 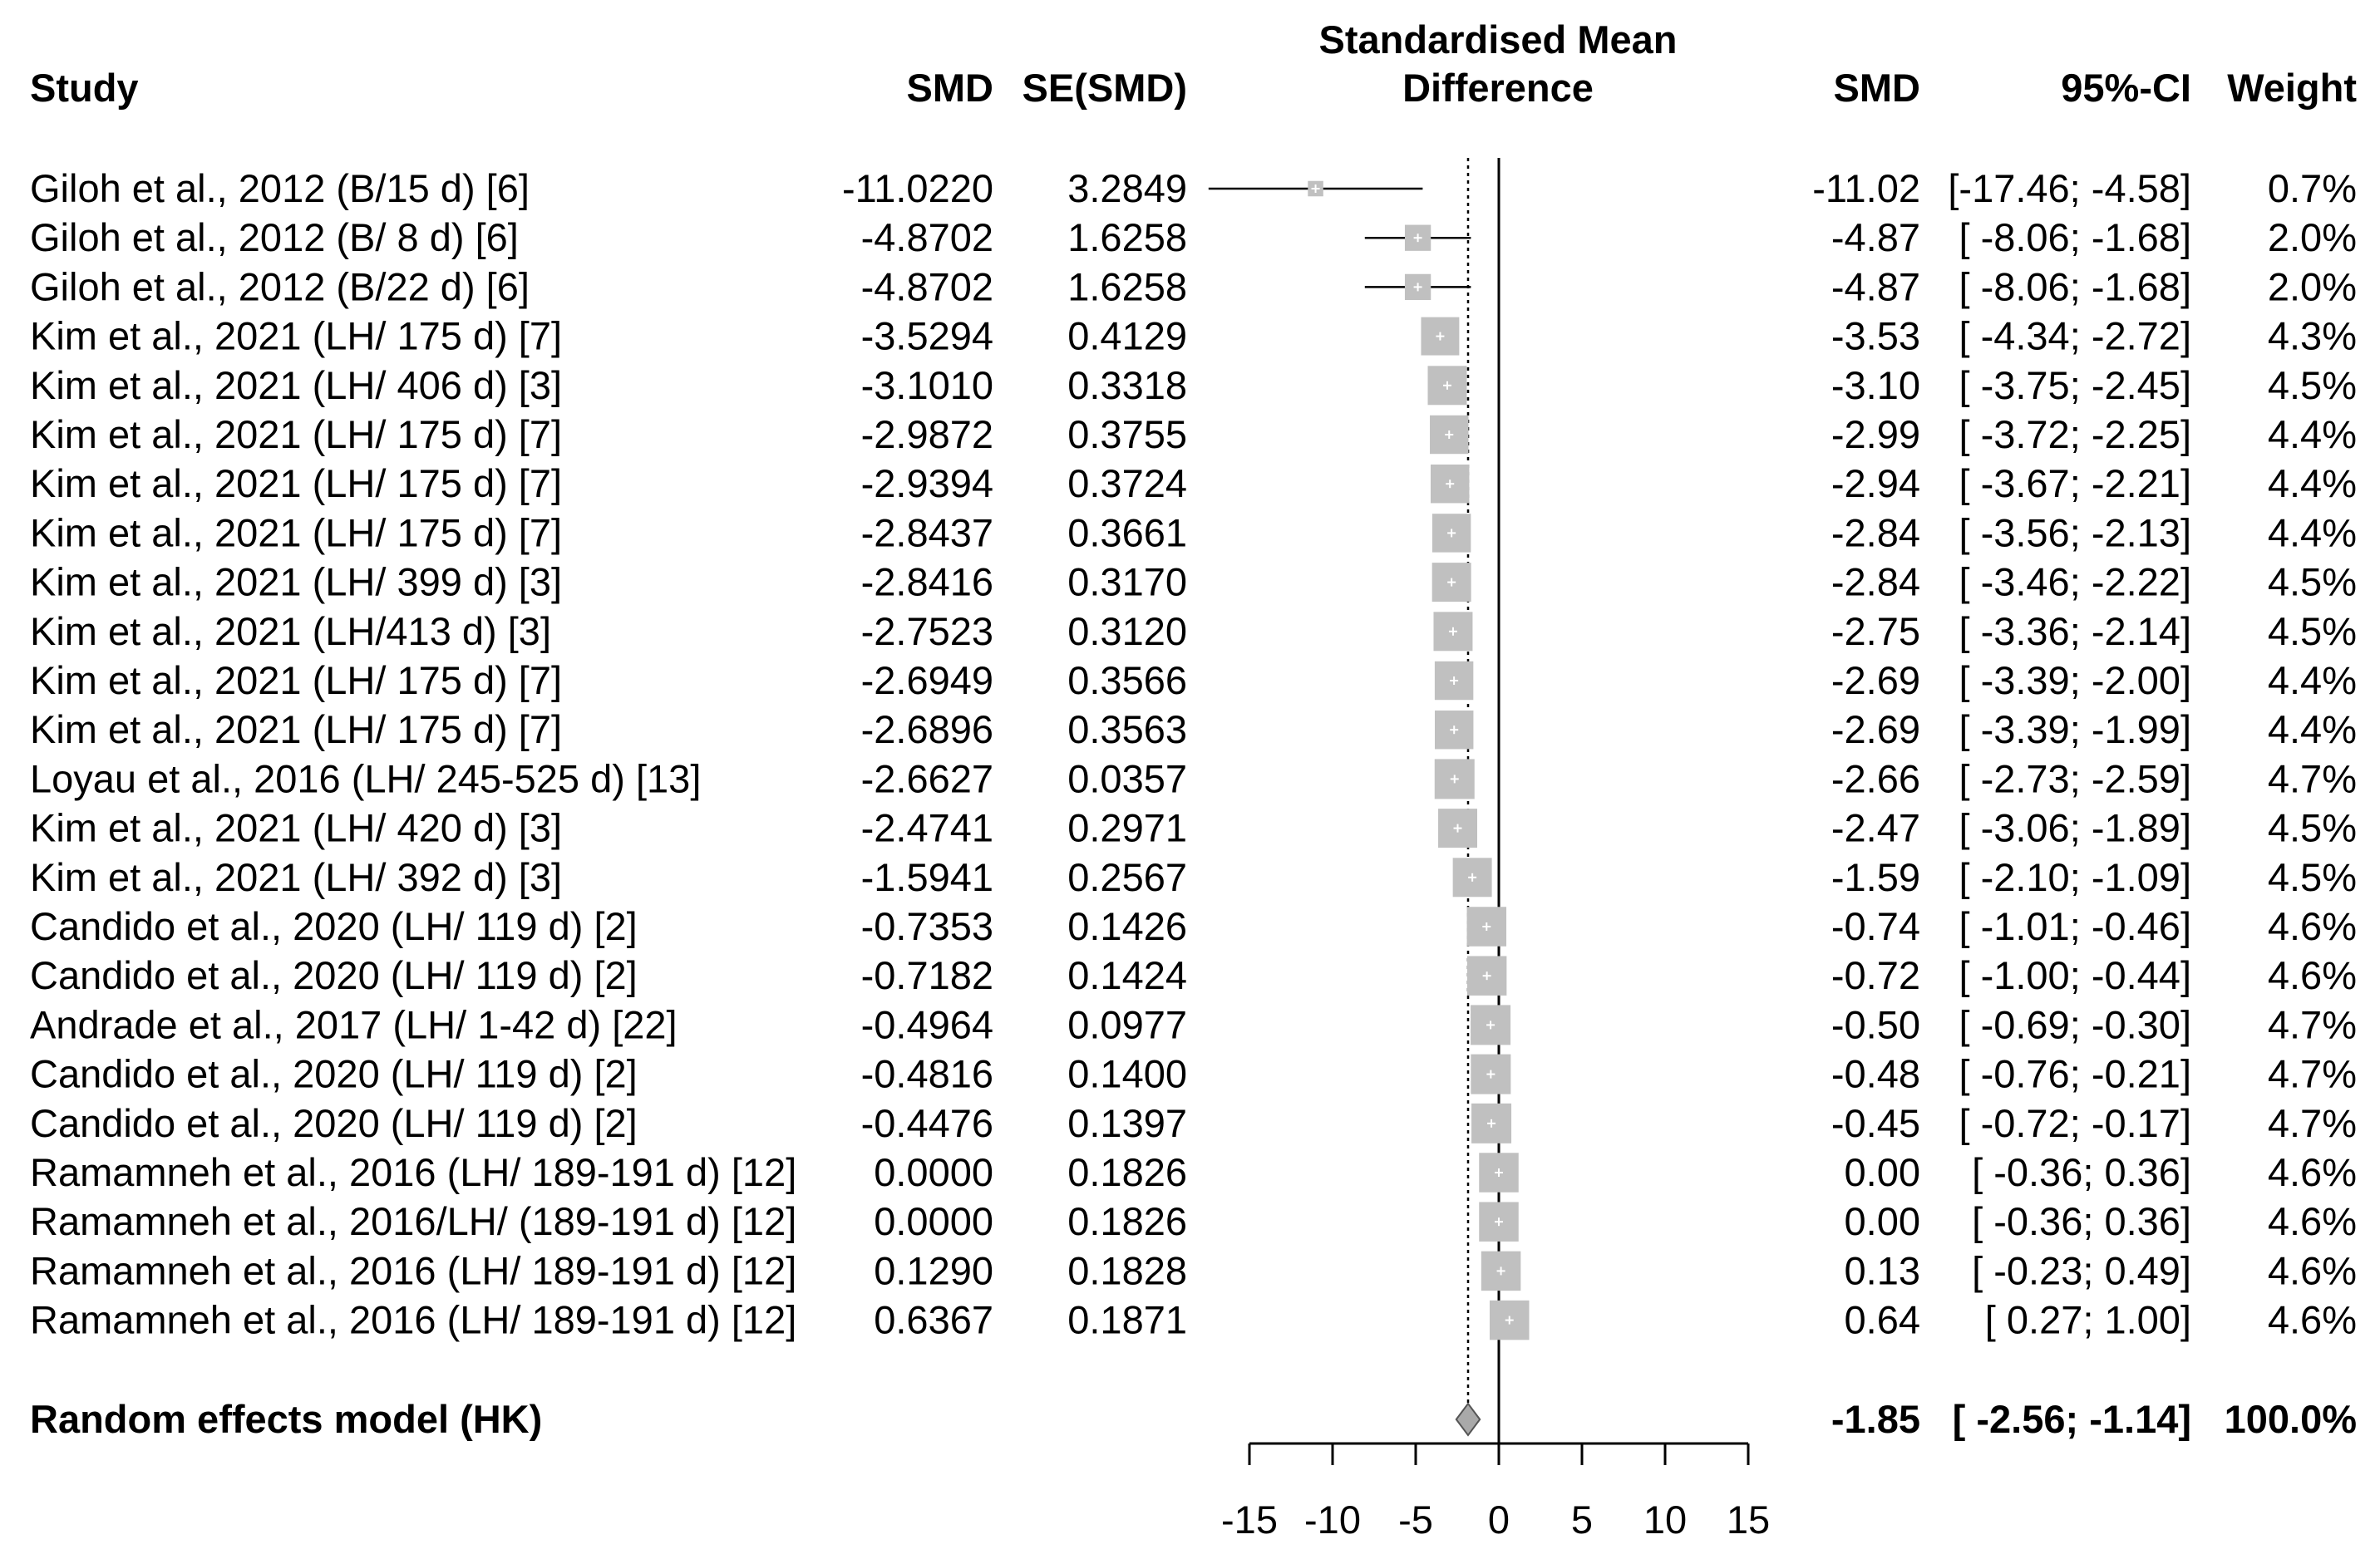 What do you see at coordinates (2075, 336) in the screenshot?
I see `study-ci: [ -4.34; -2.72]` at bounding box center [2075, 336].